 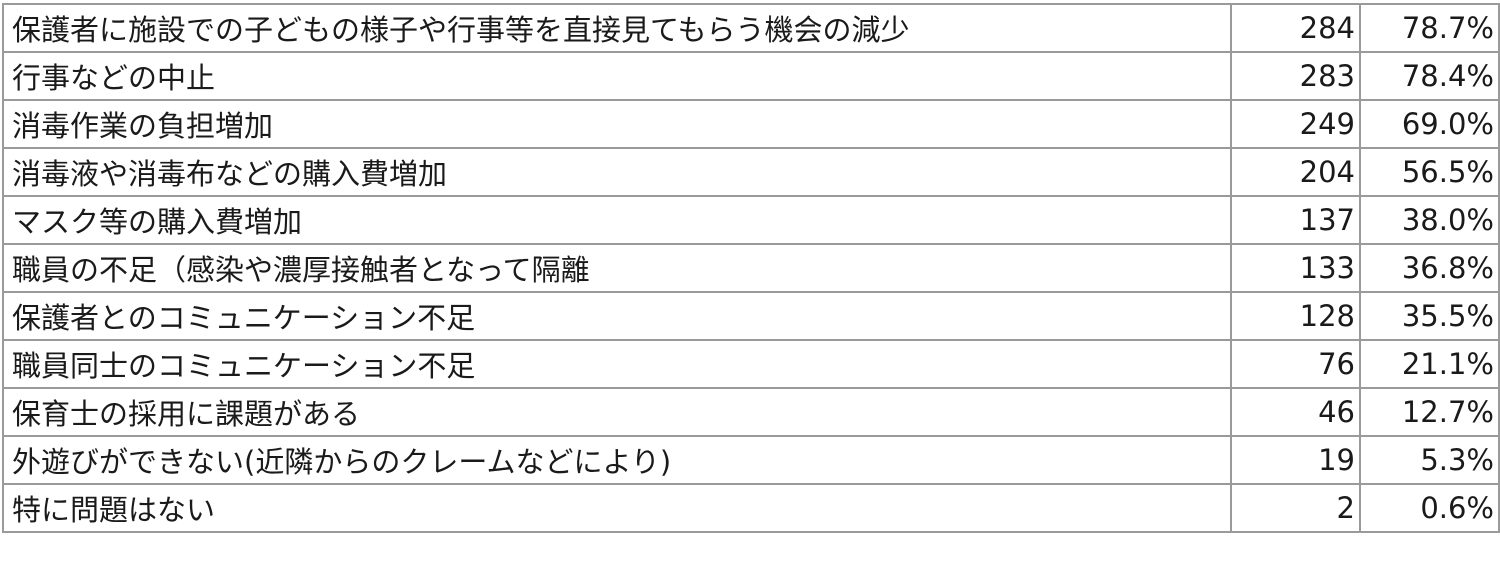 I want to click on row-percentage: 12.7%, so click(x=1429, y=412).